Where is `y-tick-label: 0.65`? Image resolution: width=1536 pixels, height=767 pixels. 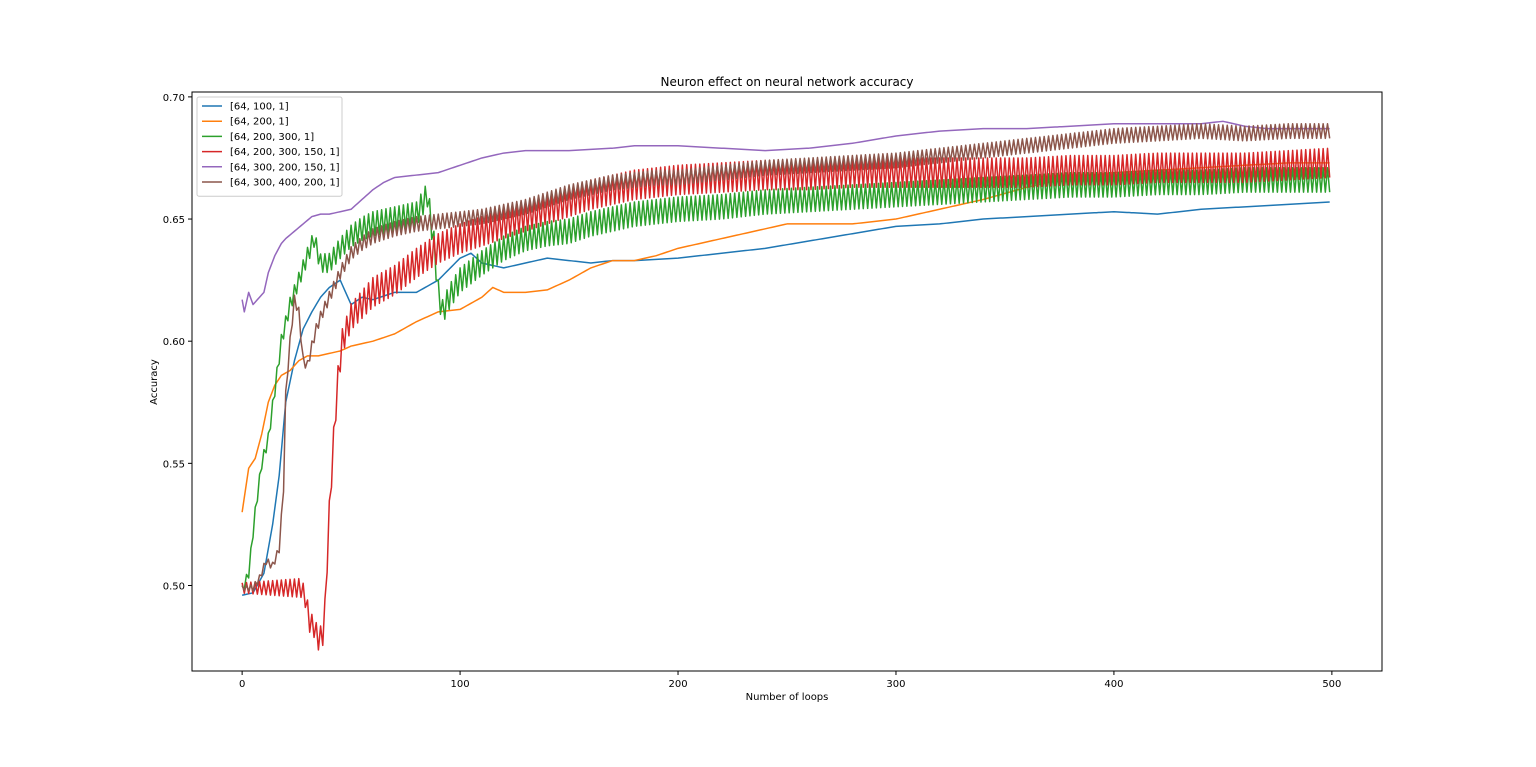 y-tick-label: 0.65 is located at coordinates (174, 220).